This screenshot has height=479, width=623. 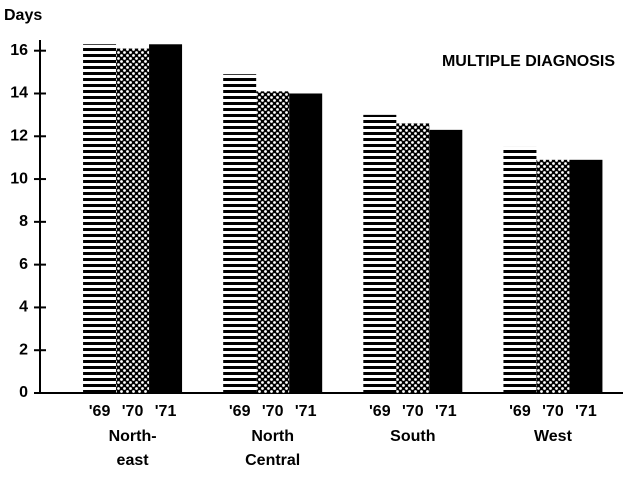 I want to click on y-tick-label: 8, so click(x=23, y=221).